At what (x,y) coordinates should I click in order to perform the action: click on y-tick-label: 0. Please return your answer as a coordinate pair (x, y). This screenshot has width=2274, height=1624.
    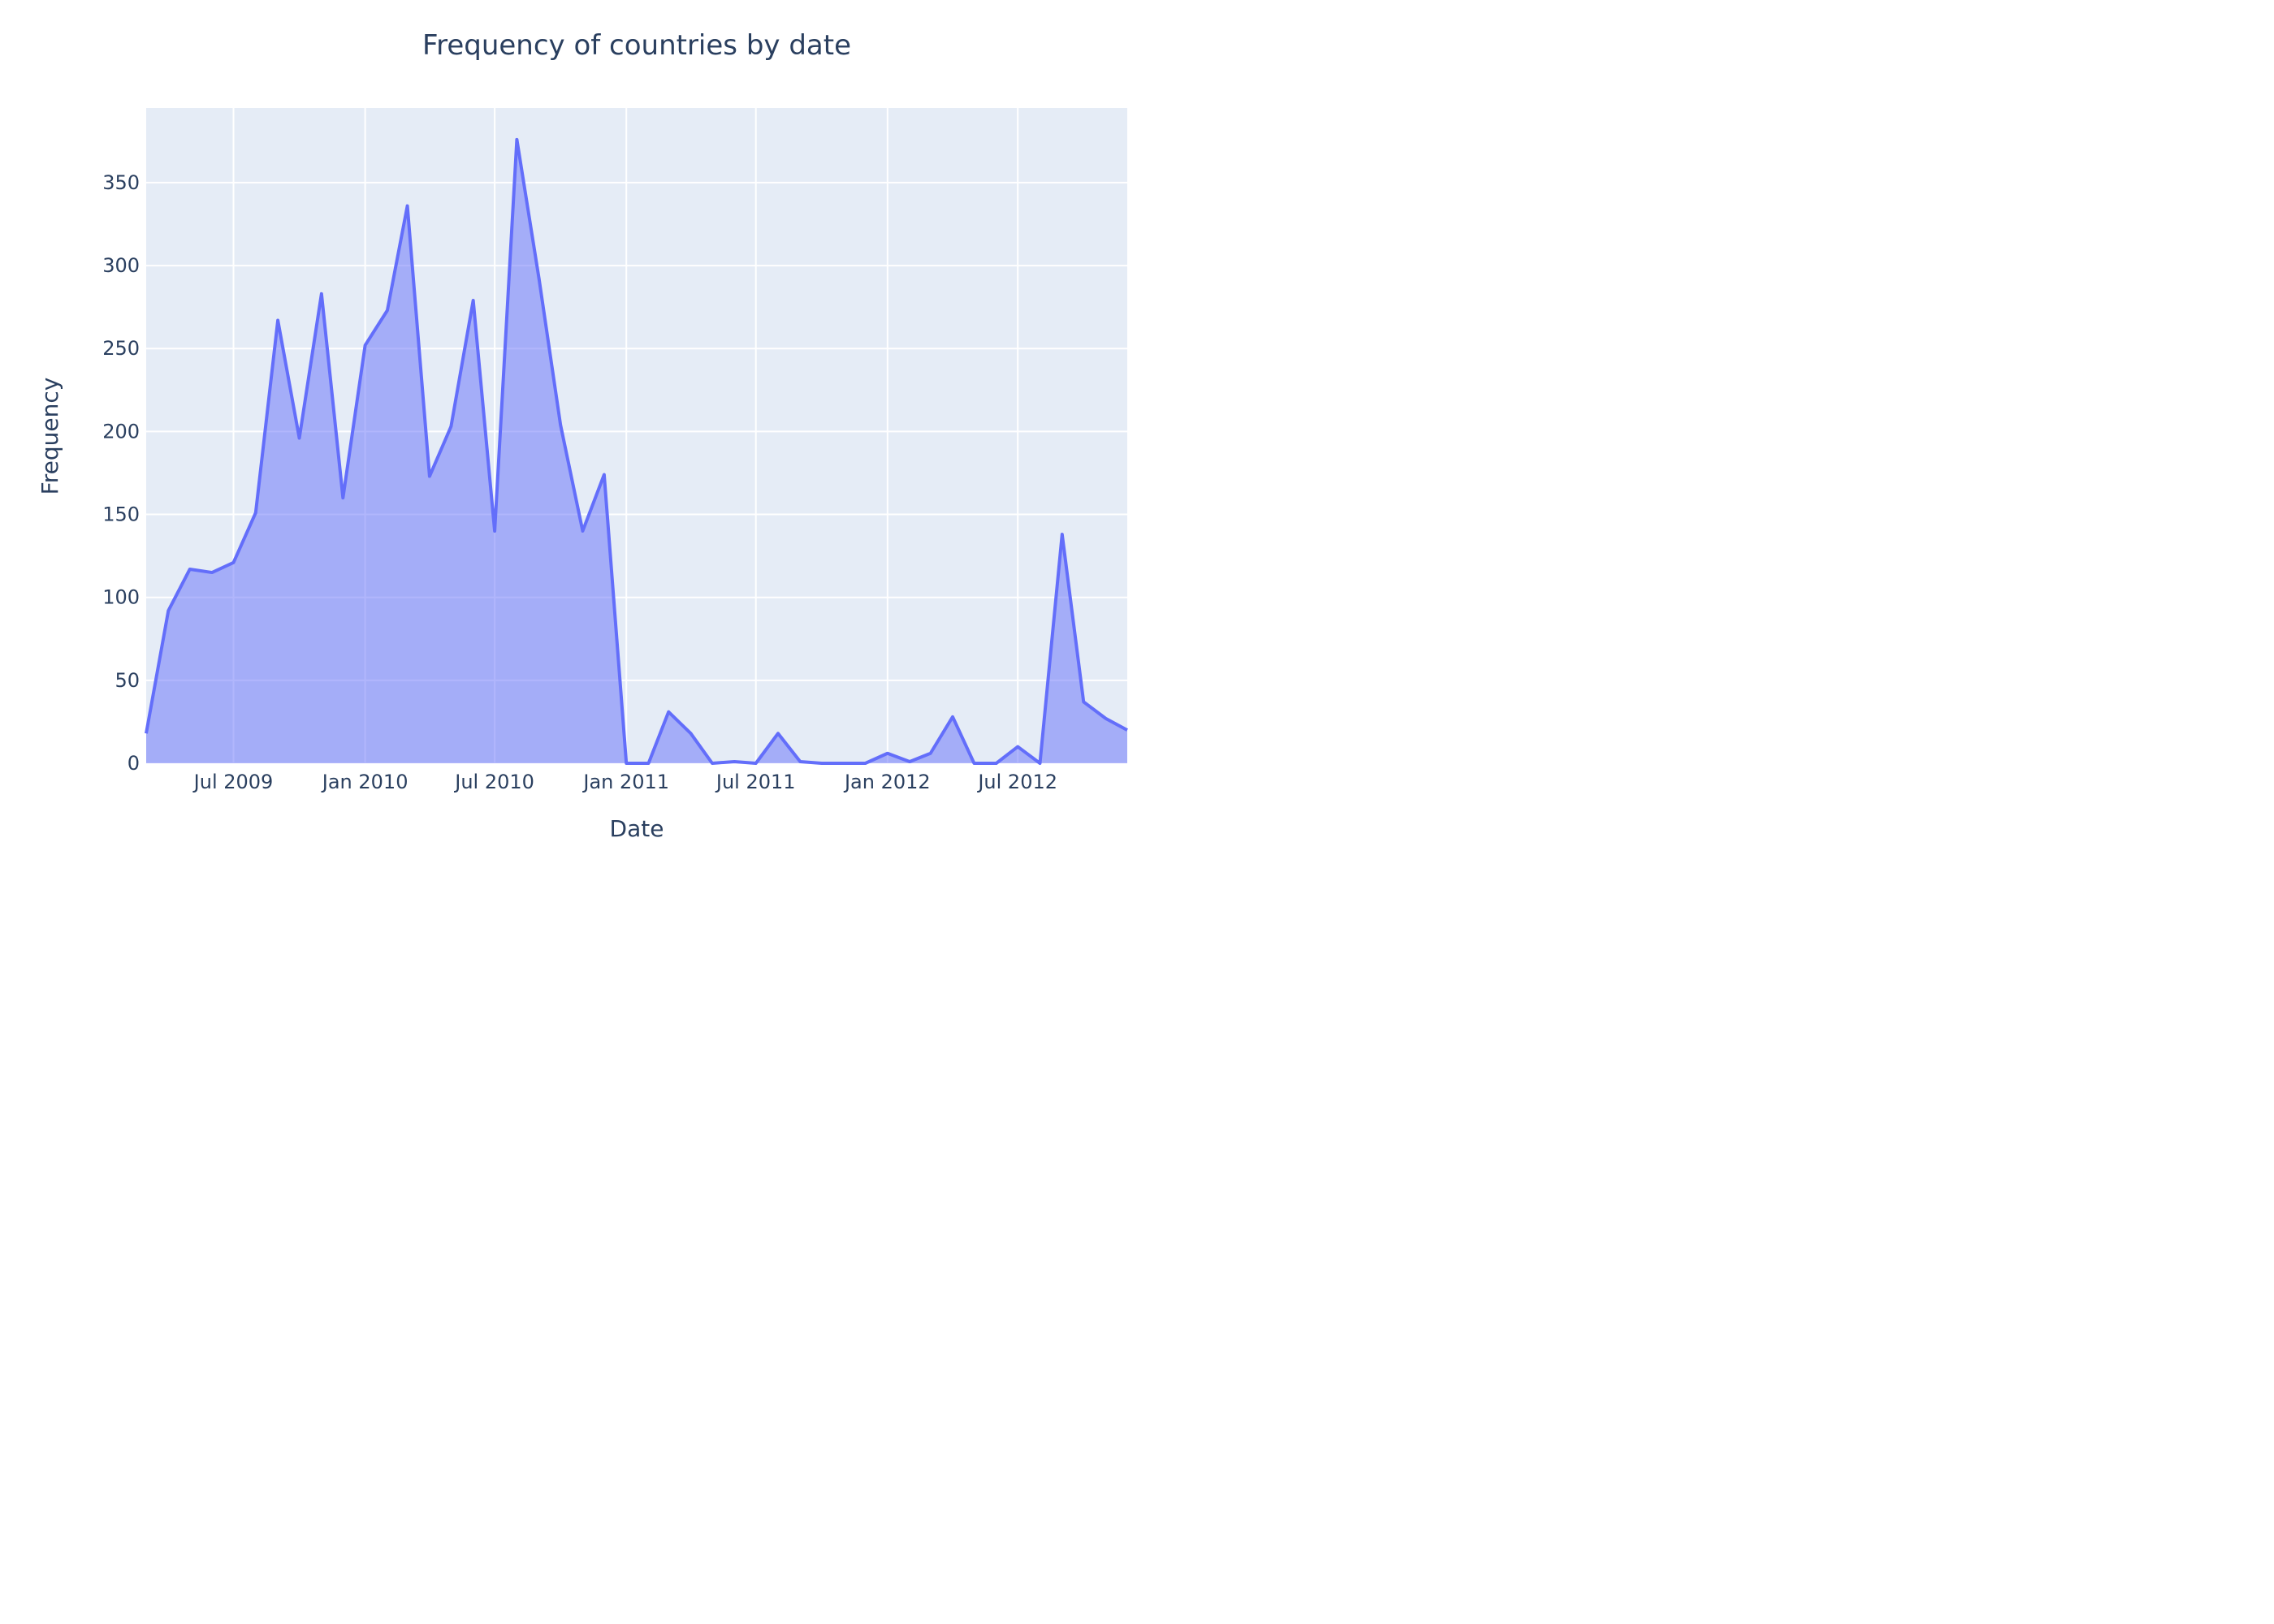
    Looking at the image, I should click on (134, 764).